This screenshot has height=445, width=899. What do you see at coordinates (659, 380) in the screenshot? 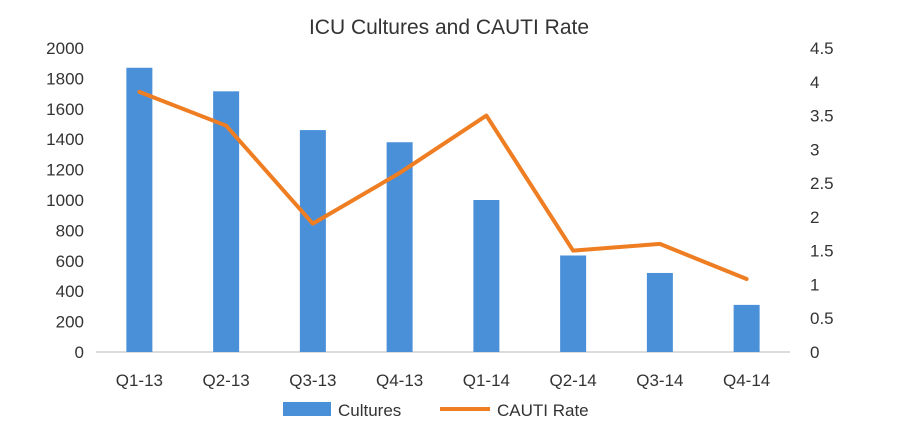
I see `x-axis-tick-label: Q3-14` at bounding box center [659, 380].